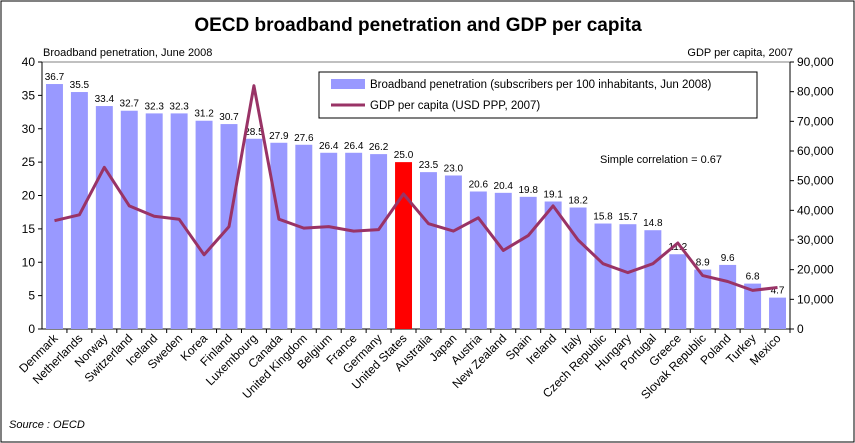 The image size is (855, 443). Describe the element at coordinates (130, 104) in the screenshot. I see `bar-value-label: 32.7` at that location.